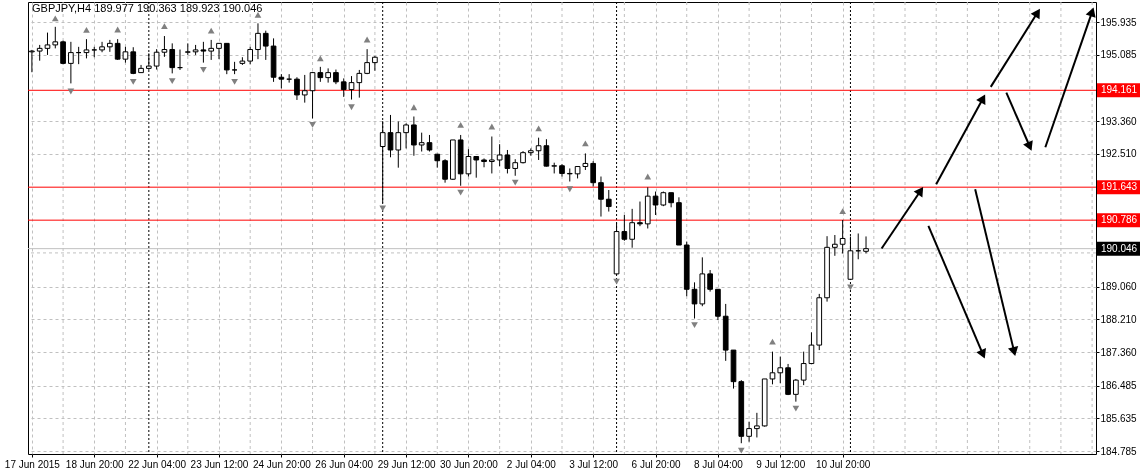 This screenshot has width=1141, height=472. What do you see at coordinates (1119, 352) in the screenshot?
I see `y-tick-label: 187.360` at bounding box center [1119, 352].